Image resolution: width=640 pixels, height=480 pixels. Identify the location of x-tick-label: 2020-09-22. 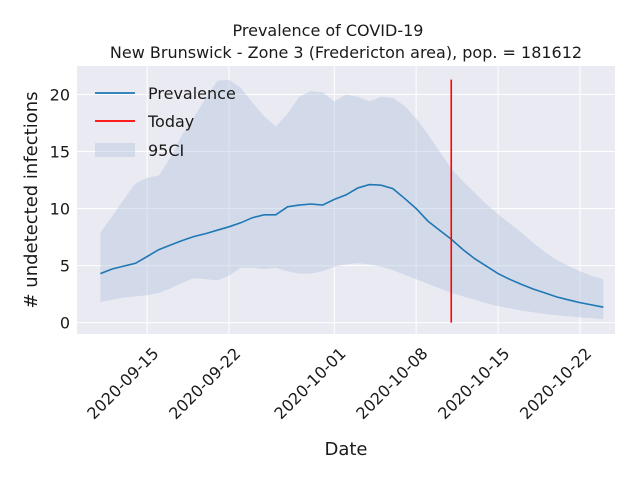
(204, 383).